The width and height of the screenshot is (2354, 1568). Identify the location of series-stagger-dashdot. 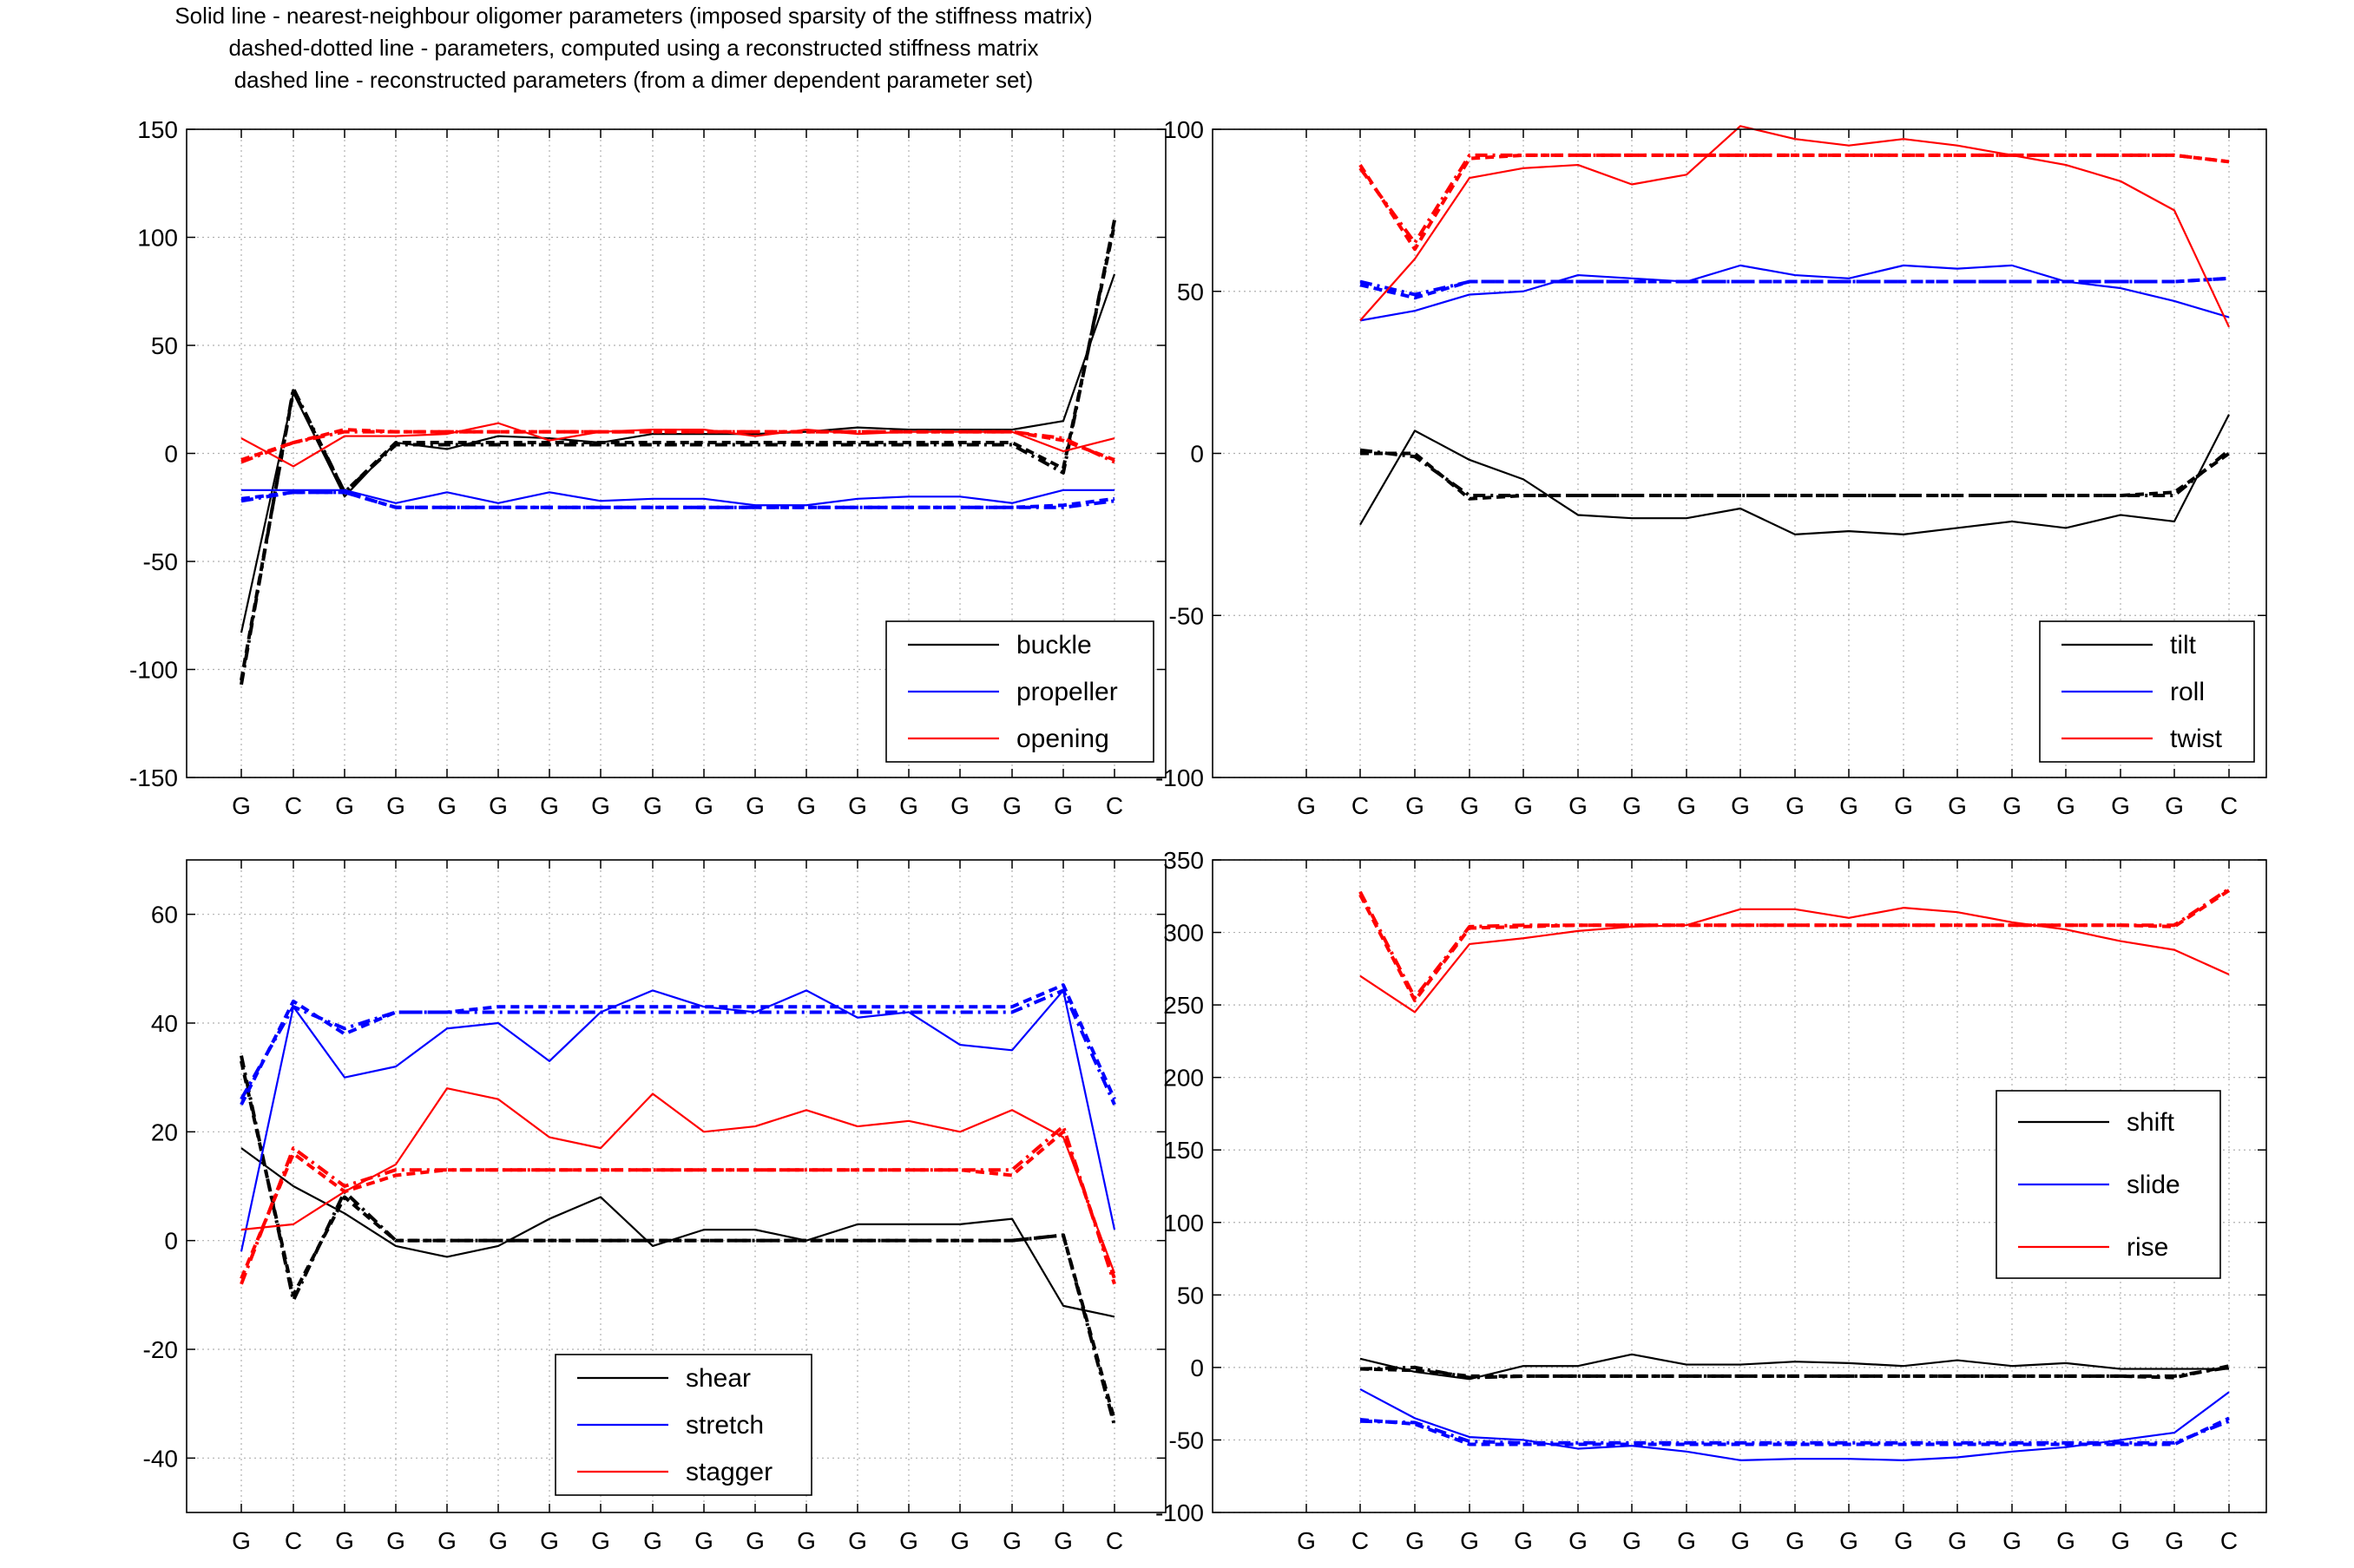
(678, 1205).